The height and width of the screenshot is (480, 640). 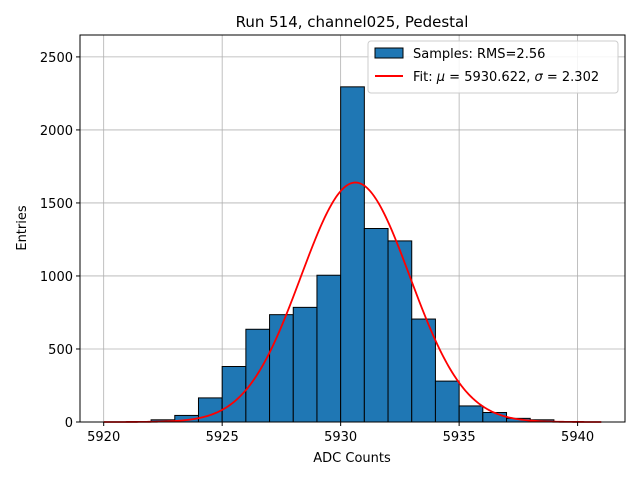 I want to click on y-tick-label: 2500, so click(x=56, y=58).